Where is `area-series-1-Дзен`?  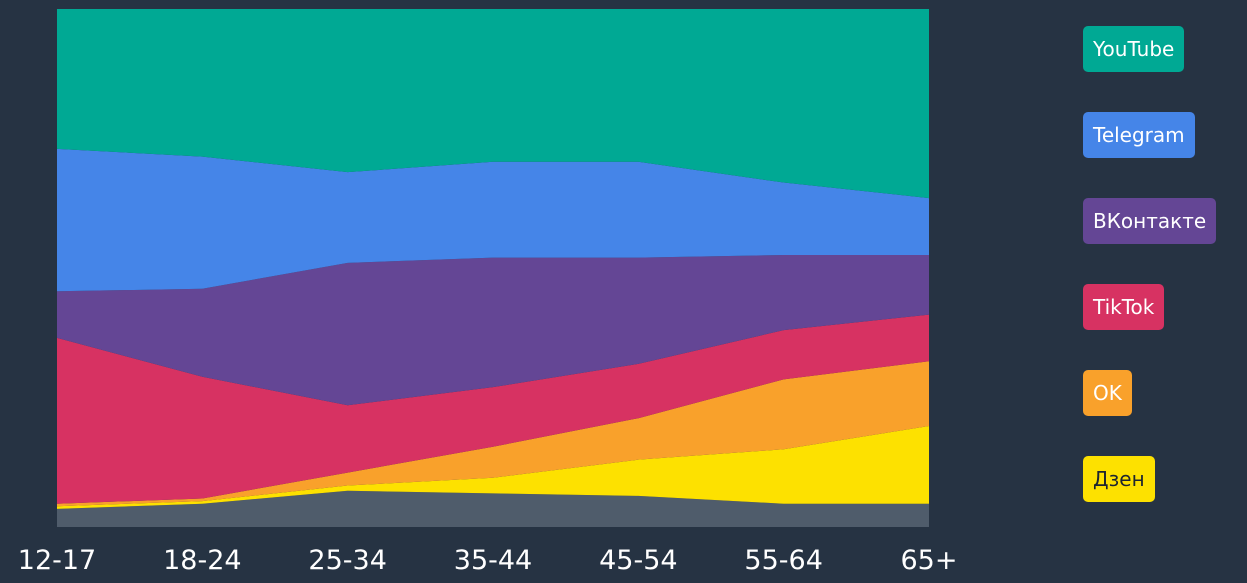 area-series-1-Дзен is located at coordinates (493, 467).